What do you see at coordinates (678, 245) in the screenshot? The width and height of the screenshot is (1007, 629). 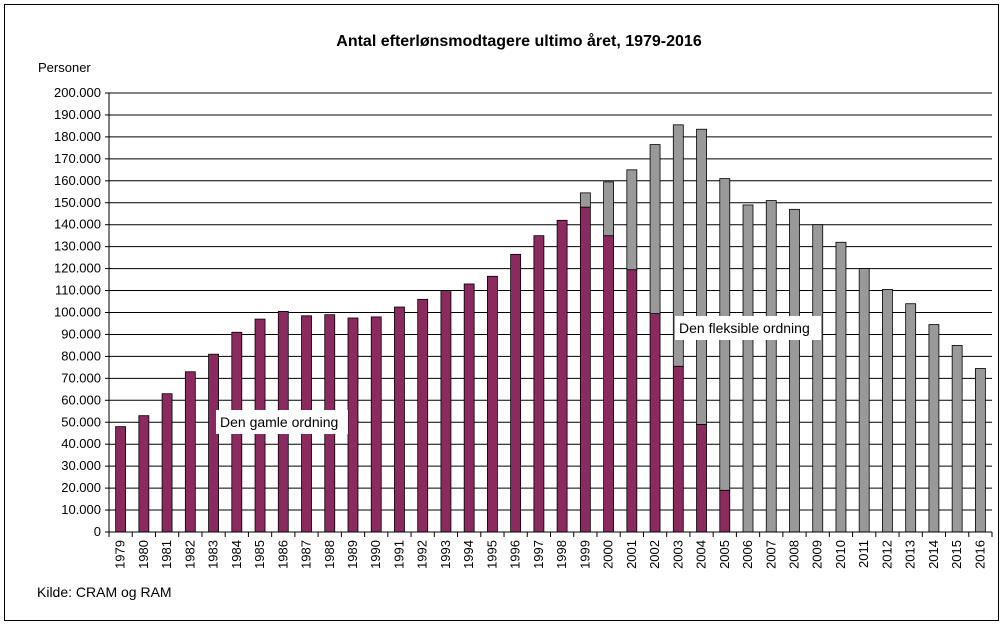 I see `bar-fleksible-2003` at bounding box center [678, 245].